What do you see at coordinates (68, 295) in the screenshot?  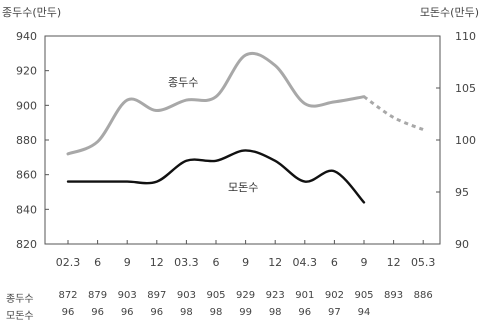 I see `table-cell: 872` at bounding box center [68, 295].